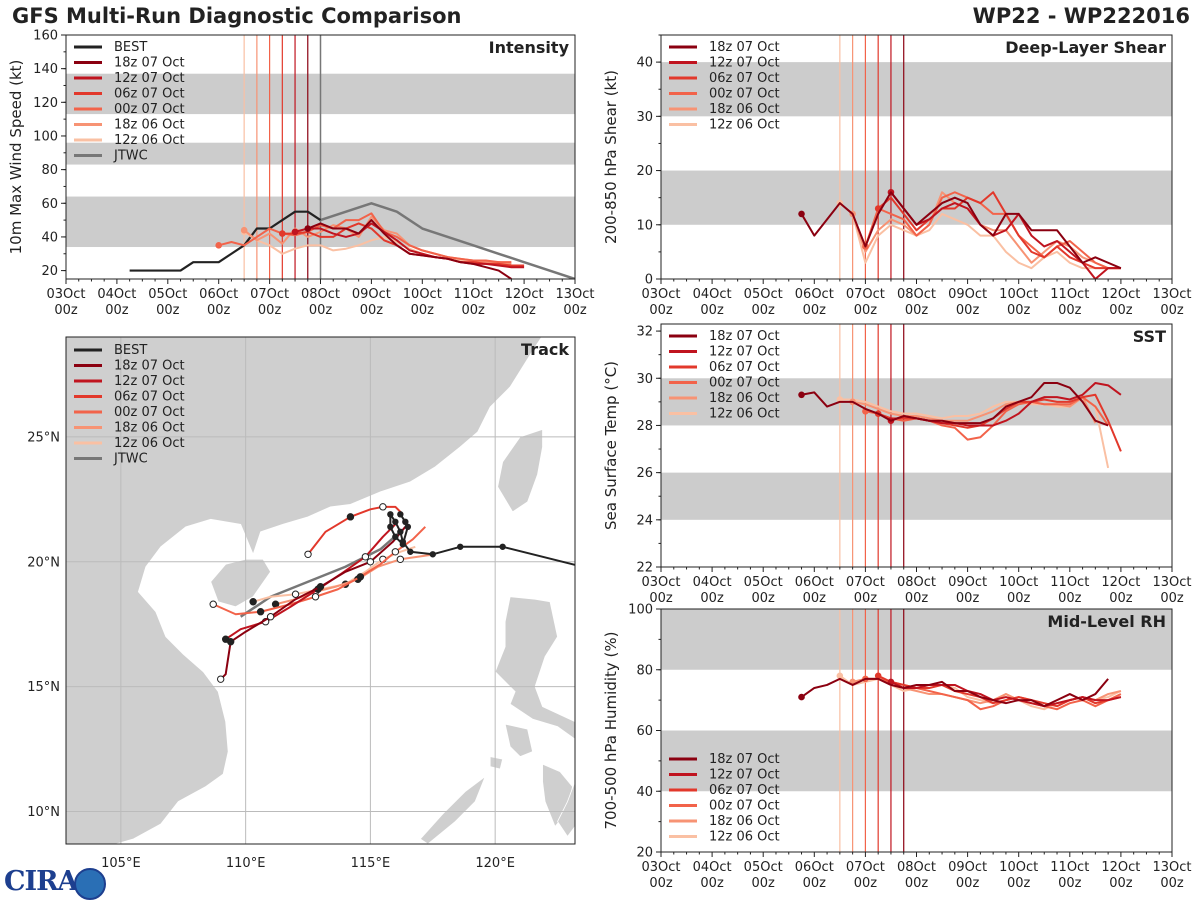 This screenshot has width=1200, height=900. I want to click on series-line-12z-06-oct, so click(974, 432).